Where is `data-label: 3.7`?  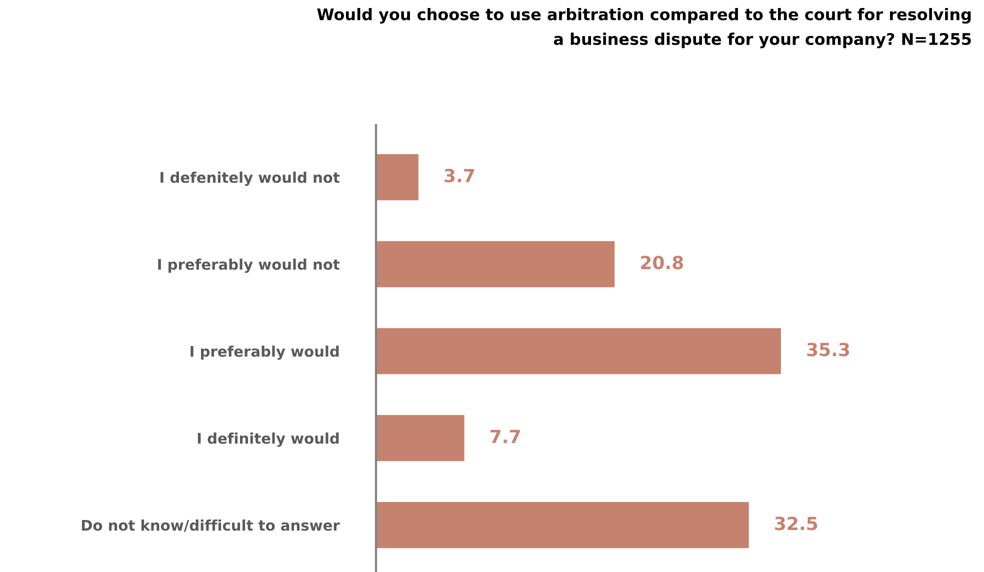
data-label: 3.7 is located at coordinates (459, 175).